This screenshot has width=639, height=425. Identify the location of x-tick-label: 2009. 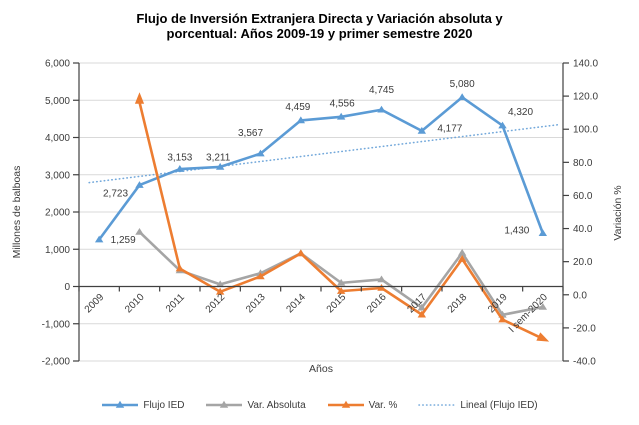
(95, 304).